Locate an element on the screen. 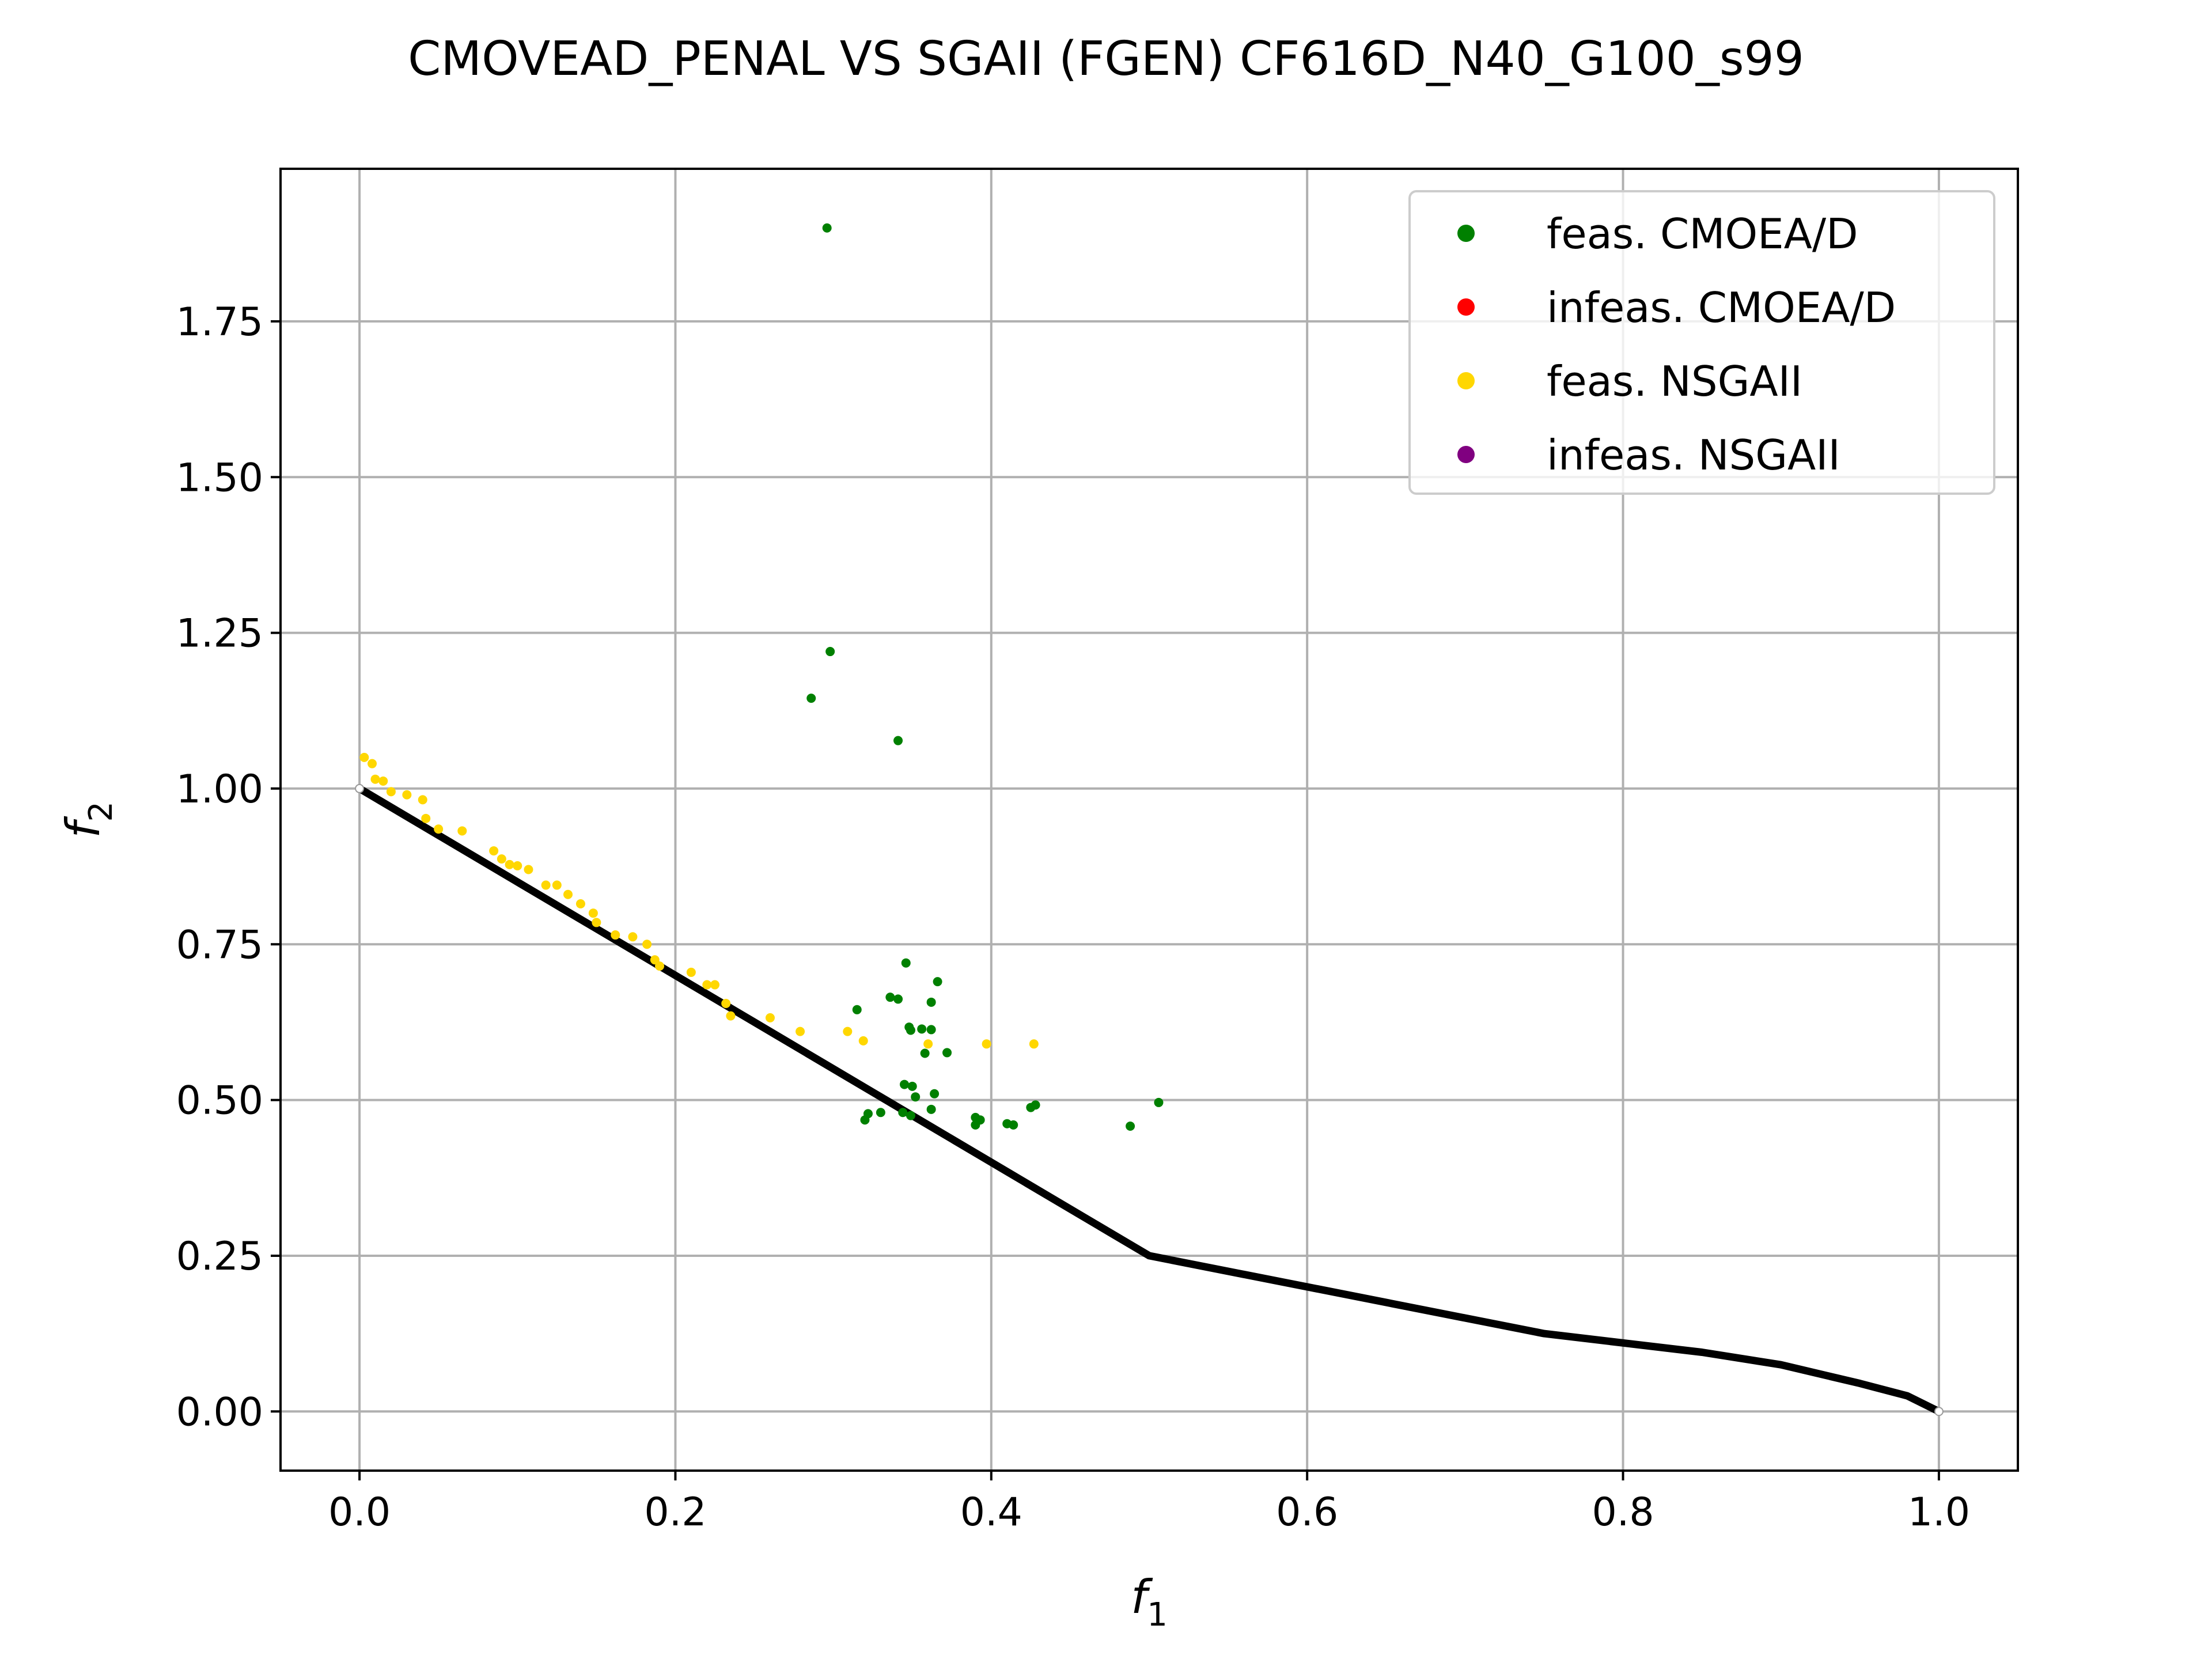 The image size is (2212, 1659). legend-box is located at coordinates (1701, 342).